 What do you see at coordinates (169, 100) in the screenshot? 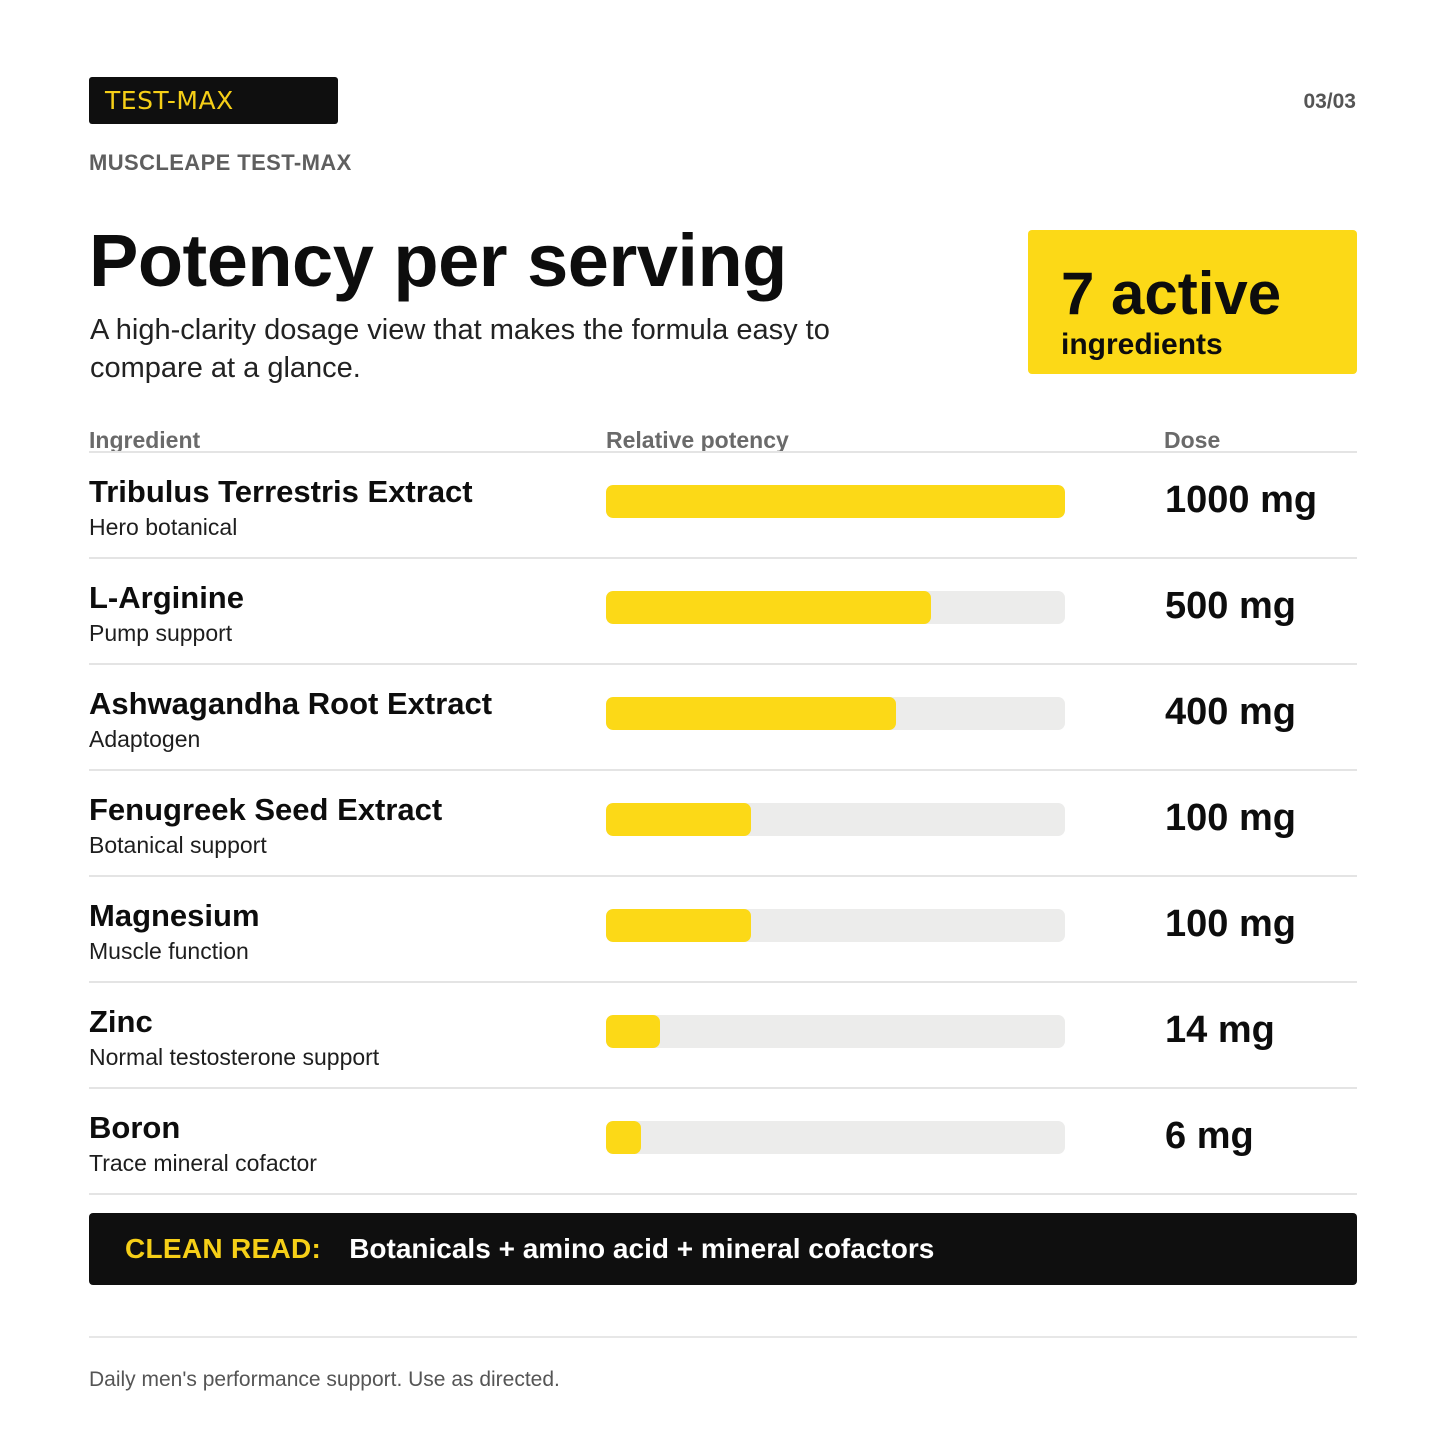
I see `brand-tag-label: TEST-MAX` at bounding box center [169, 100].